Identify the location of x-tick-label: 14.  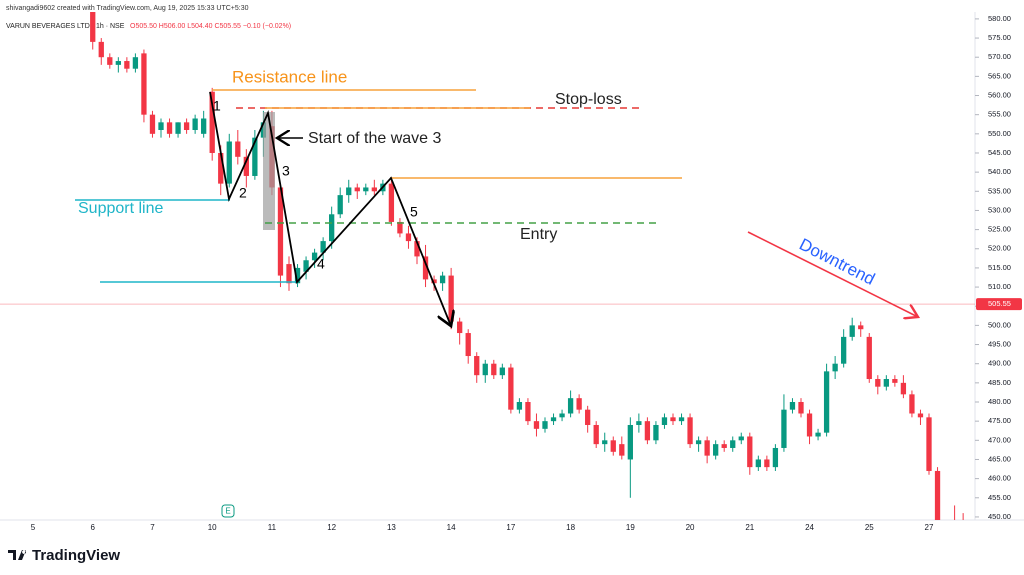
(451, 527).